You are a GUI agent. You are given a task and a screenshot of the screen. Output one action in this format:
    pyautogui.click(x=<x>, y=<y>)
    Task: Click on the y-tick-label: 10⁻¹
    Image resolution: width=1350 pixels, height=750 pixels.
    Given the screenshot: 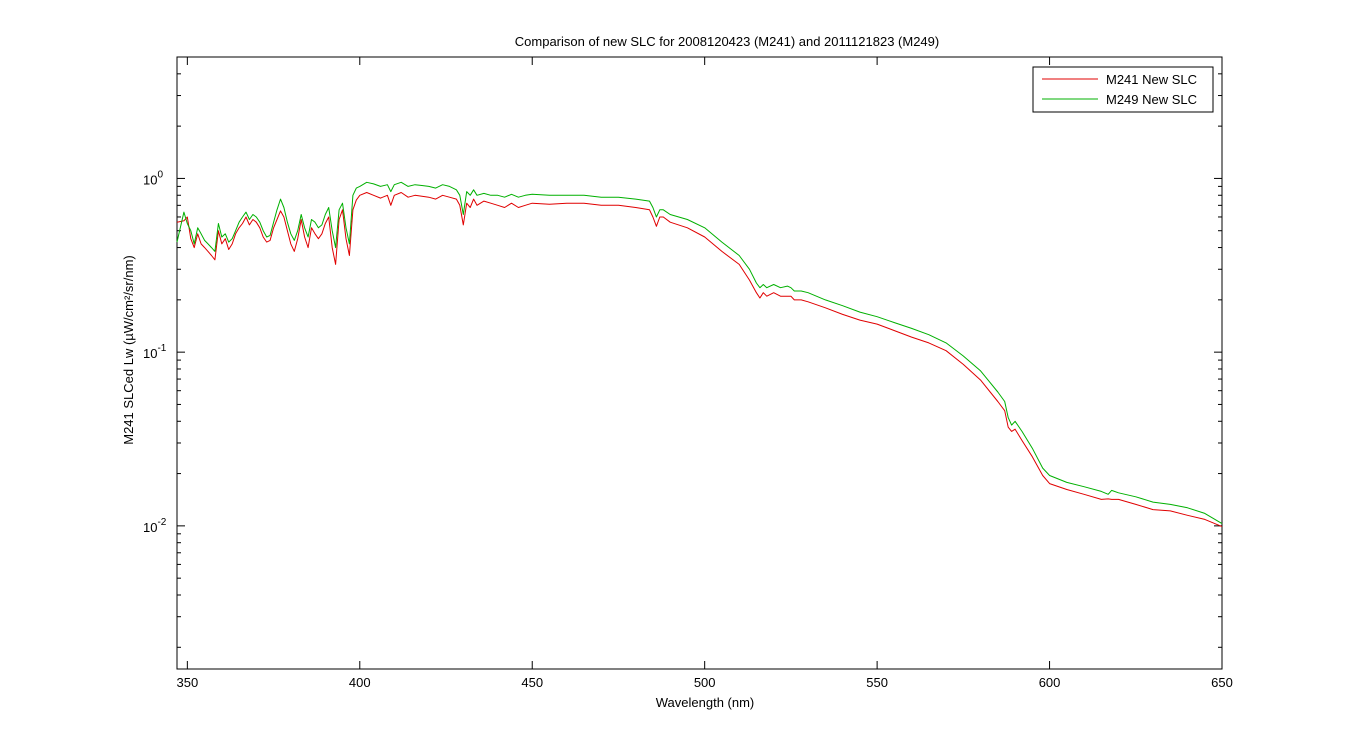 What is the action you would take?
    pyautogui.click(x=155, y=352)
    